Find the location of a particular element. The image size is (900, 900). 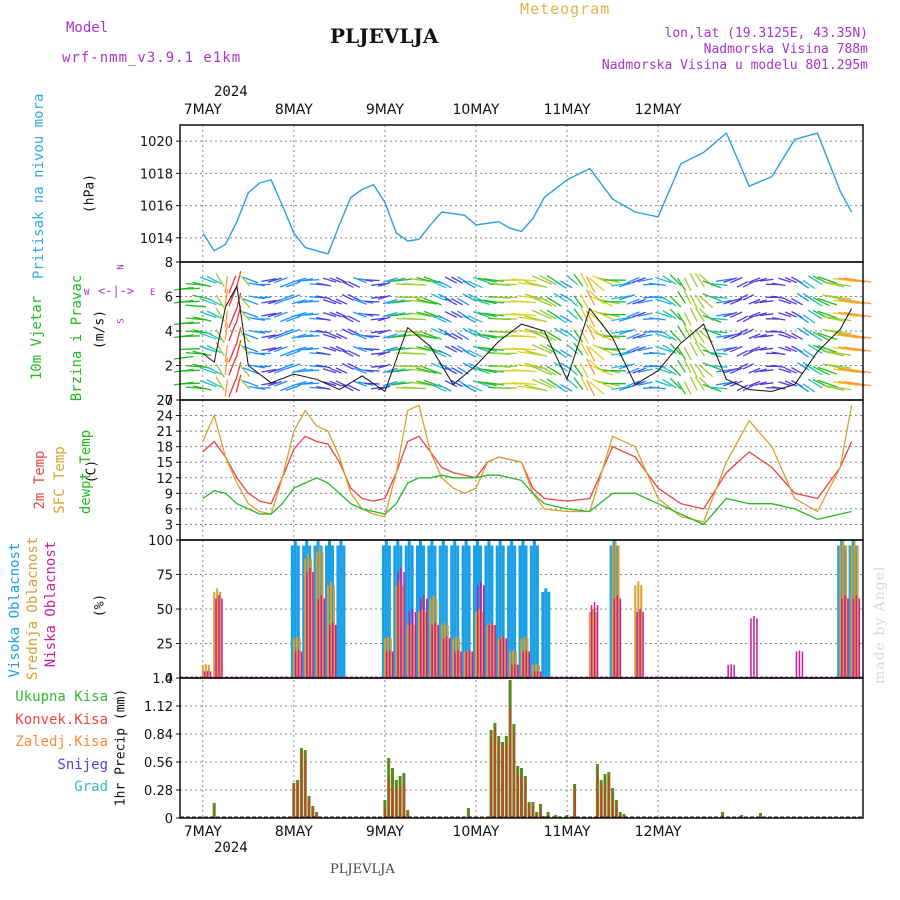

day-label-top: 9MAY is located at coordinates (385, 110).